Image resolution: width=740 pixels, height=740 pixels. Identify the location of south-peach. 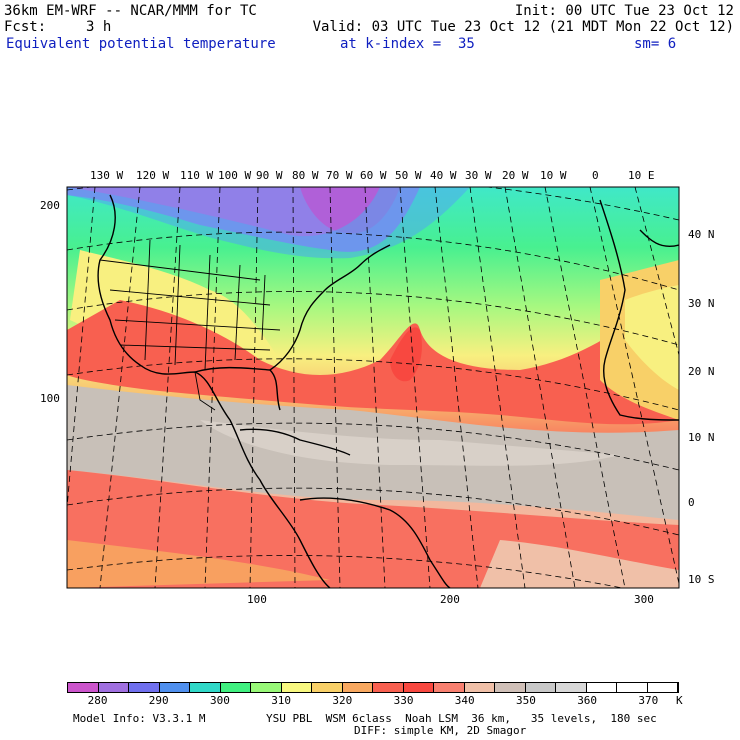
(579, 564).